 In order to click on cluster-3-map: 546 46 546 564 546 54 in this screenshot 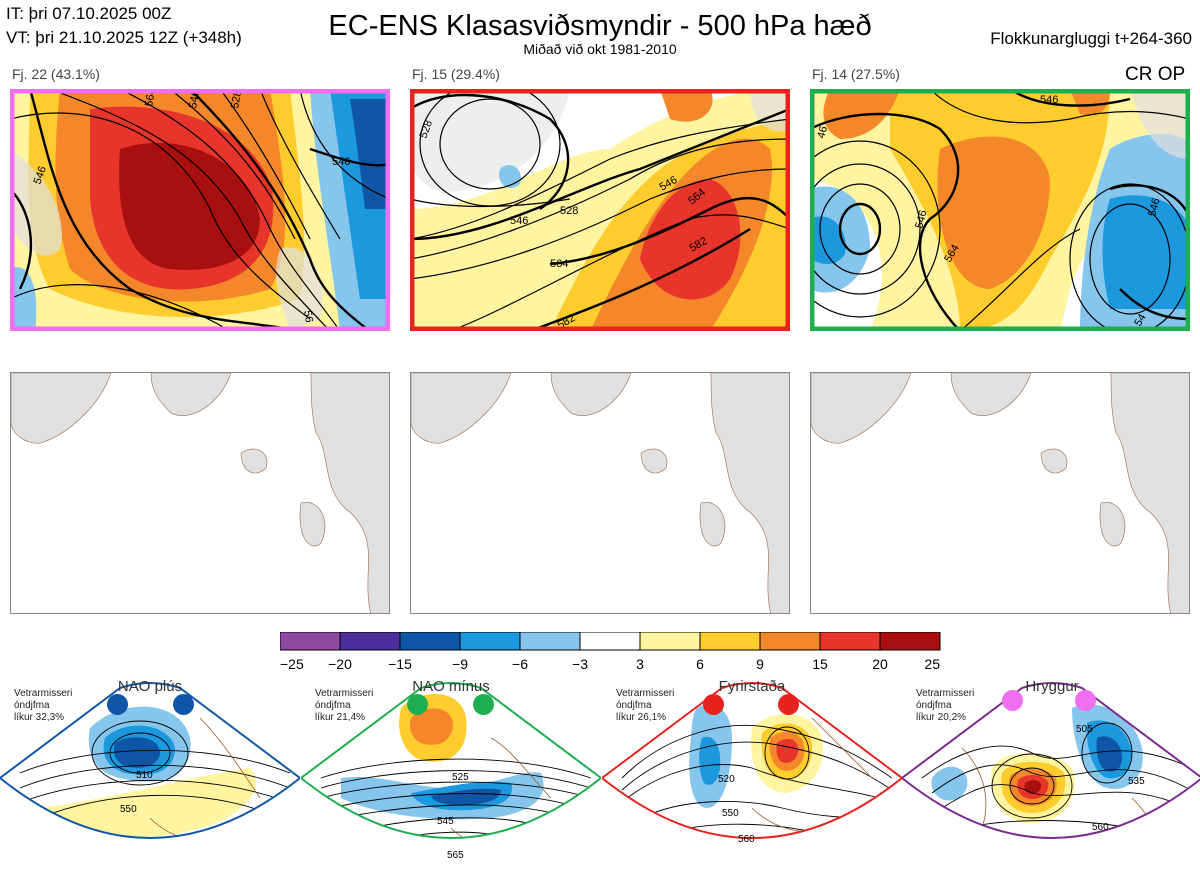, I will do `click(1000, 210)`.